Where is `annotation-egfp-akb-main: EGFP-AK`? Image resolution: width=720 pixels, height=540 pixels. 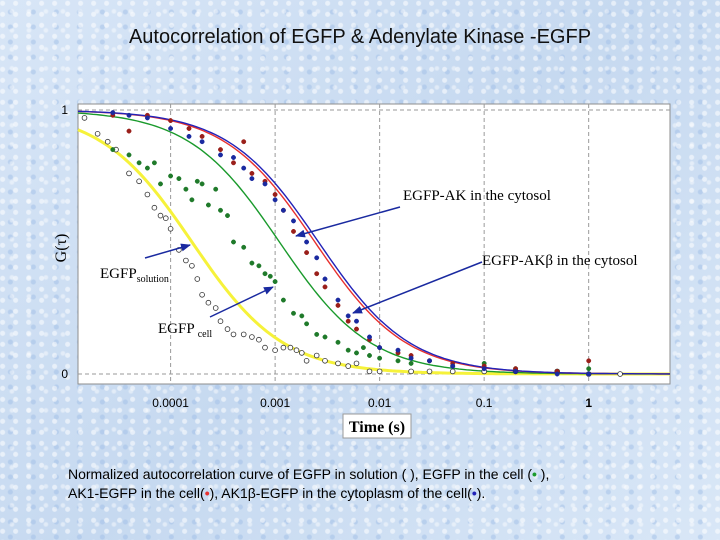 annotation-egfp-akb-main: EGFP-AK is located at coordinates (514, 261).